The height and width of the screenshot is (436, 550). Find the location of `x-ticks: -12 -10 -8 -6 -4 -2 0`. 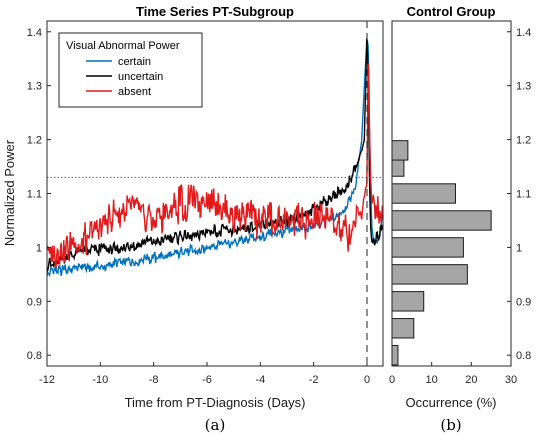

x-ticks: -12 -10 -8 -6 -4 -2 0 is located at coordinates (204, 374).